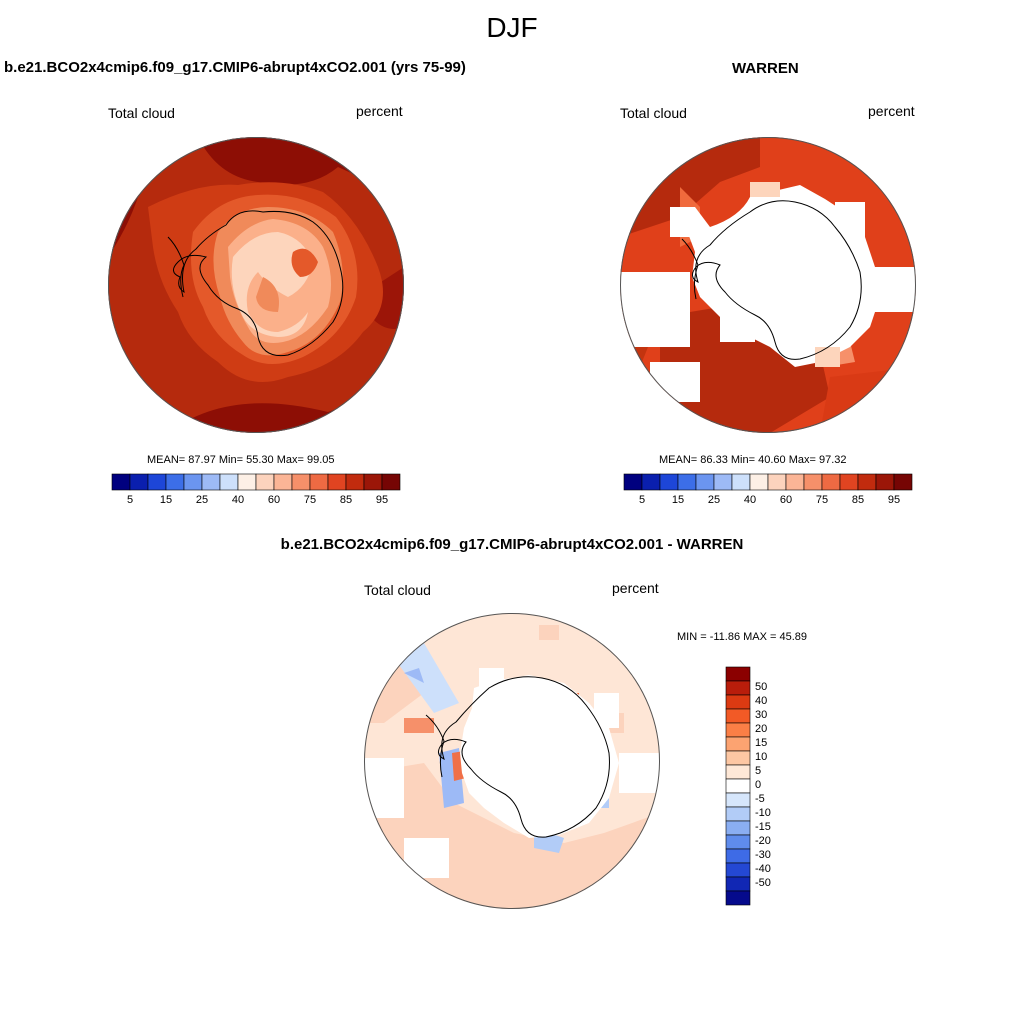 The width and height of the screenshot is (1024, 1024). Describe the element at coordinates (743, 460) in the screenshot. I see `panel2-min-label: Min=` at that location.